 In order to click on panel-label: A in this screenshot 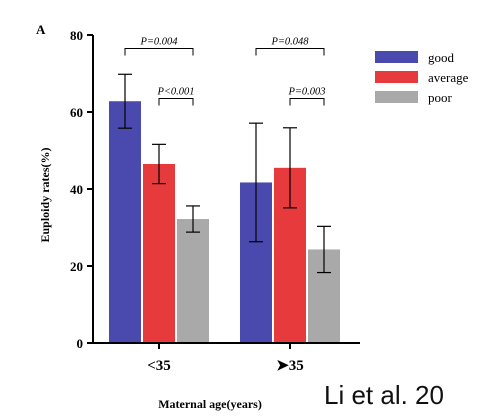, I will do `click(41, 29)`.